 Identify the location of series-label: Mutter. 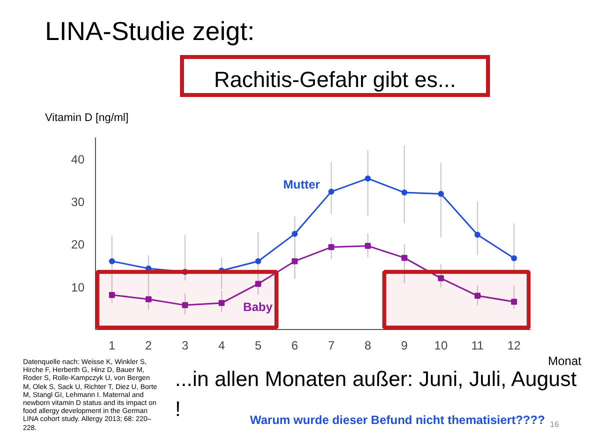
(301, 185).